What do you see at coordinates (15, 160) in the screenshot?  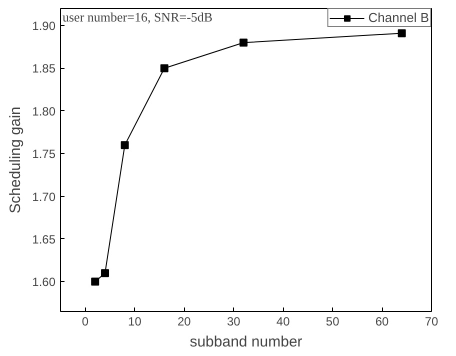 I see `y-axis-title: Scheduling gain` at bounding box center [15, 160].